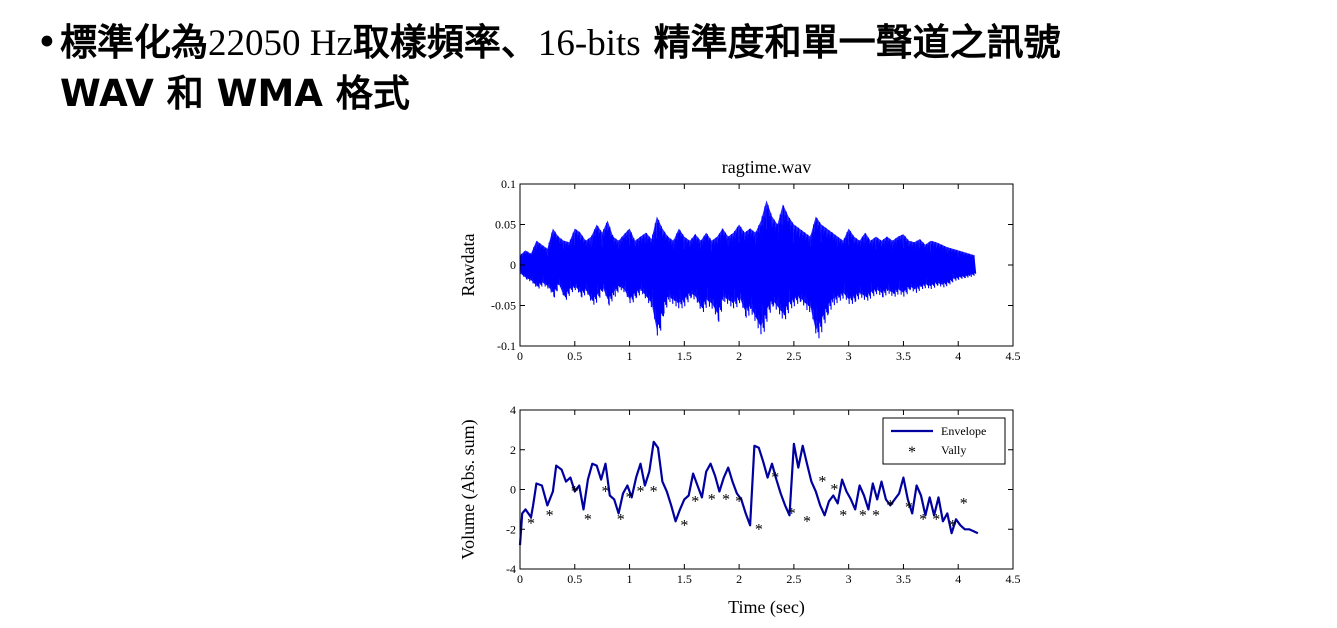 The width and height of the screenshot is (1337, 628). Describe the element at coordinates (963, 431) in the screenshot. I see `legend-envelope-label: Envelope` at that location.